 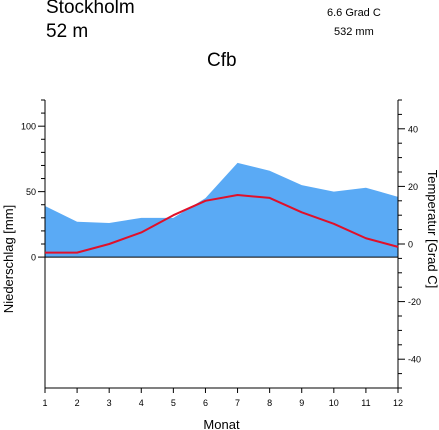 What do you see at coordinates (31, 192) in the screenshot?
I see `left-tick-label: 50` at bounding box center [31, 192].